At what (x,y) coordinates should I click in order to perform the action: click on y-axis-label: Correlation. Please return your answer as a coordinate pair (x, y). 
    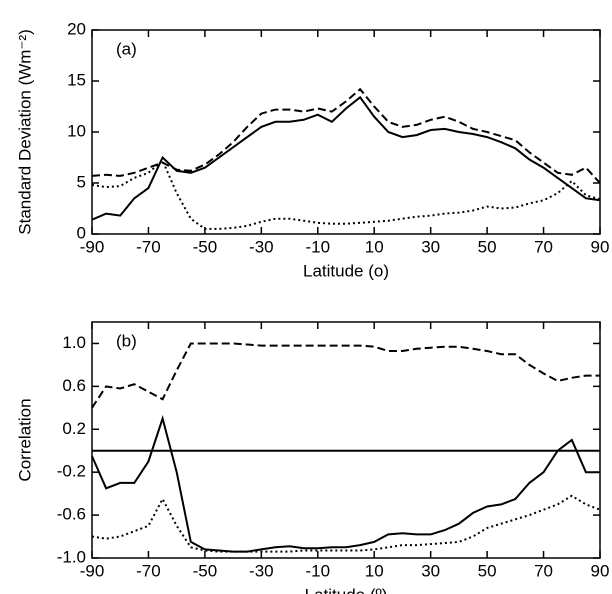
    Looking at the image, I should click on (24, 439).